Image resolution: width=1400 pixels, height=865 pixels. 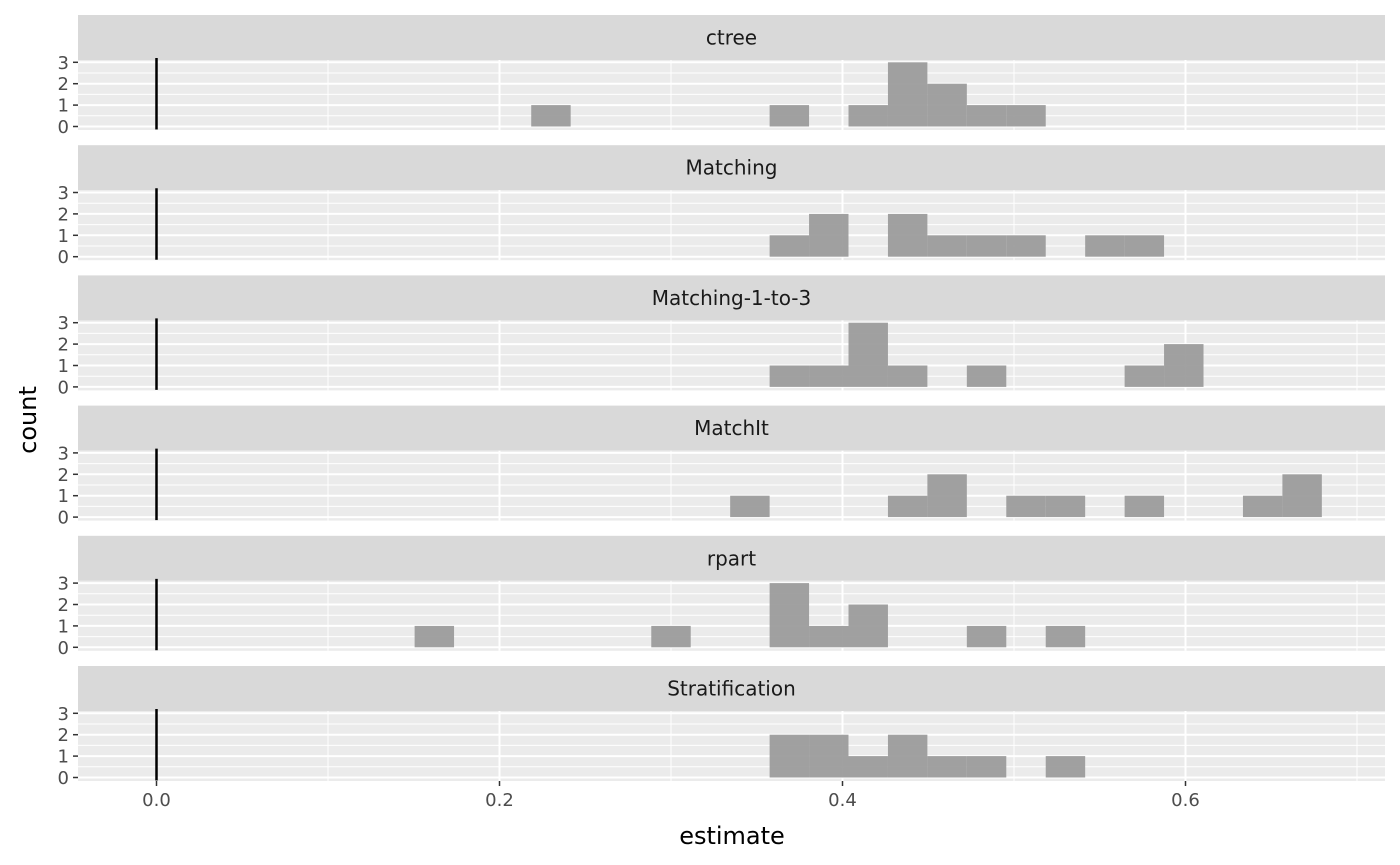 What do you see at coordinates (671, 796) in the screenshot?
I see `x-axis: 0.0 0.2 0.4 0.6` at bounding box center [671, 796].